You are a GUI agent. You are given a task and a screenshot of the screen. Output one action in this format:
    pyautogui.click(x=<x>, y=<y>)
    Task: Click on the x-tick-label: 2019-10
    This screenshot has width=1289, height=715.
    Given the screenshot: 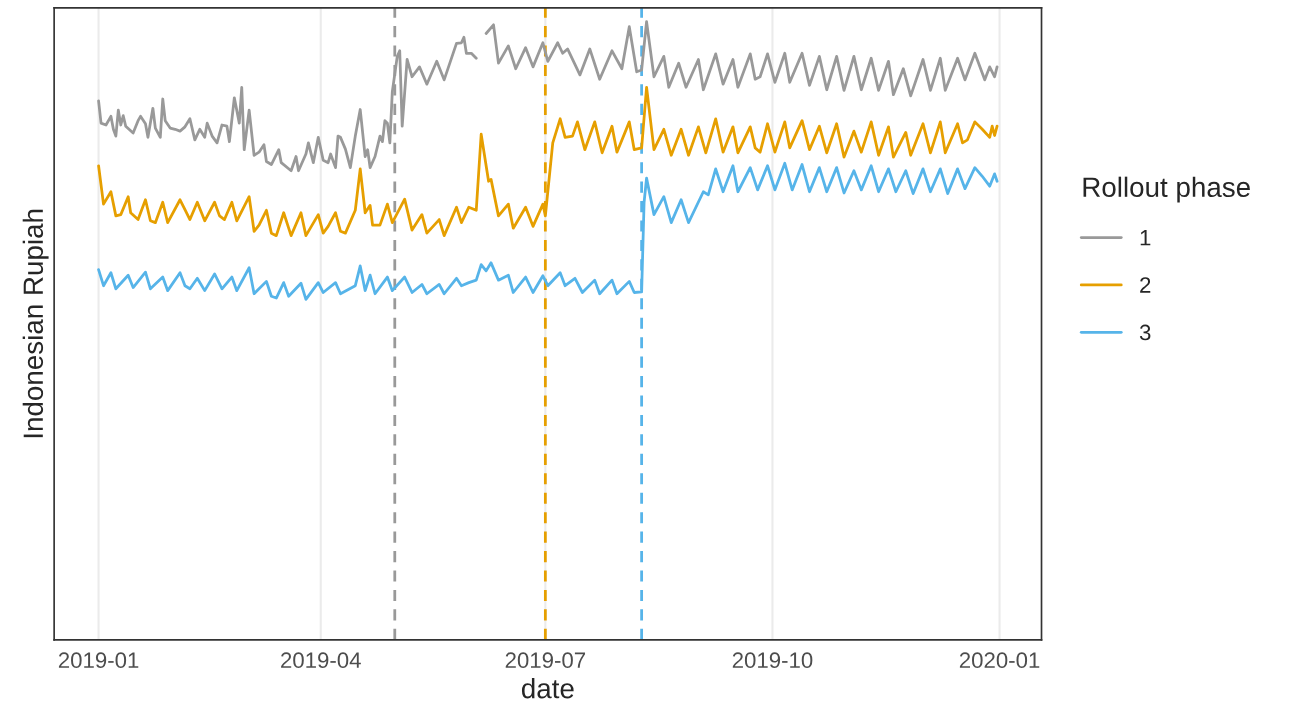 What is the action you would take?
    pyautogui.click(x=772, y=660)
    